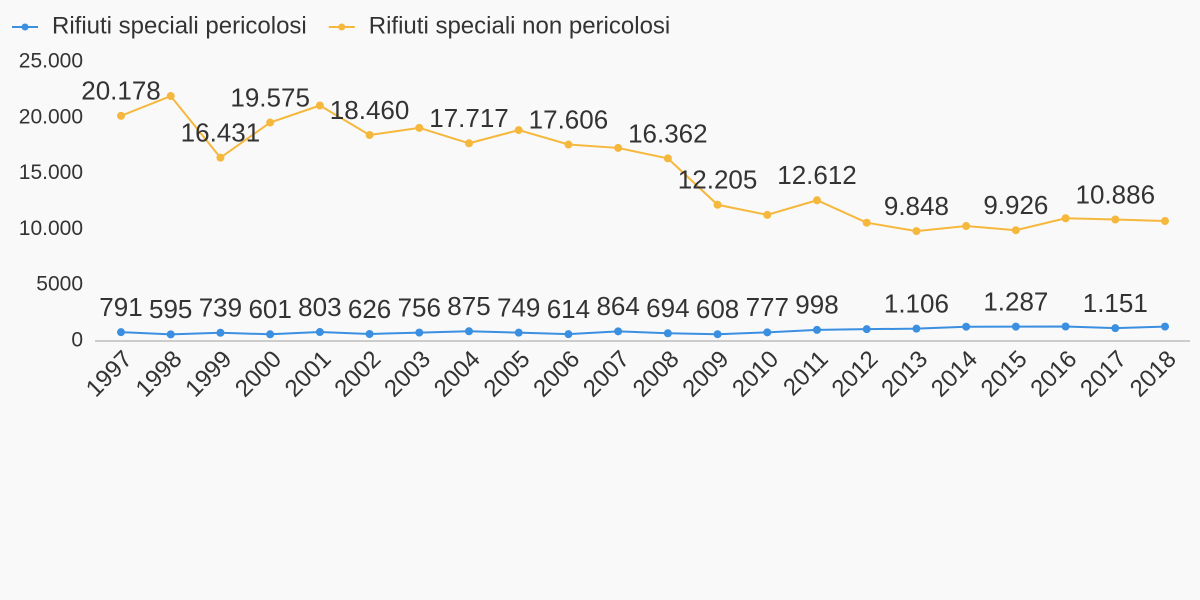 This screenshot has width=1200, height=600. I want to click on data-label: 1.106, so click(916, 304).